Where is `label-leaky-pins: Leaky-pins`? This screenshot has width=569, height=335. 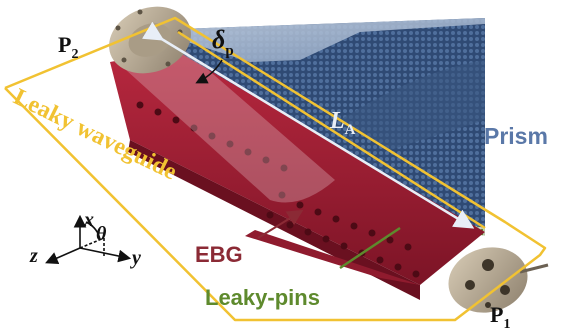 label-leaky-pins: Leaky-pins is located at coordinates (262, 297).